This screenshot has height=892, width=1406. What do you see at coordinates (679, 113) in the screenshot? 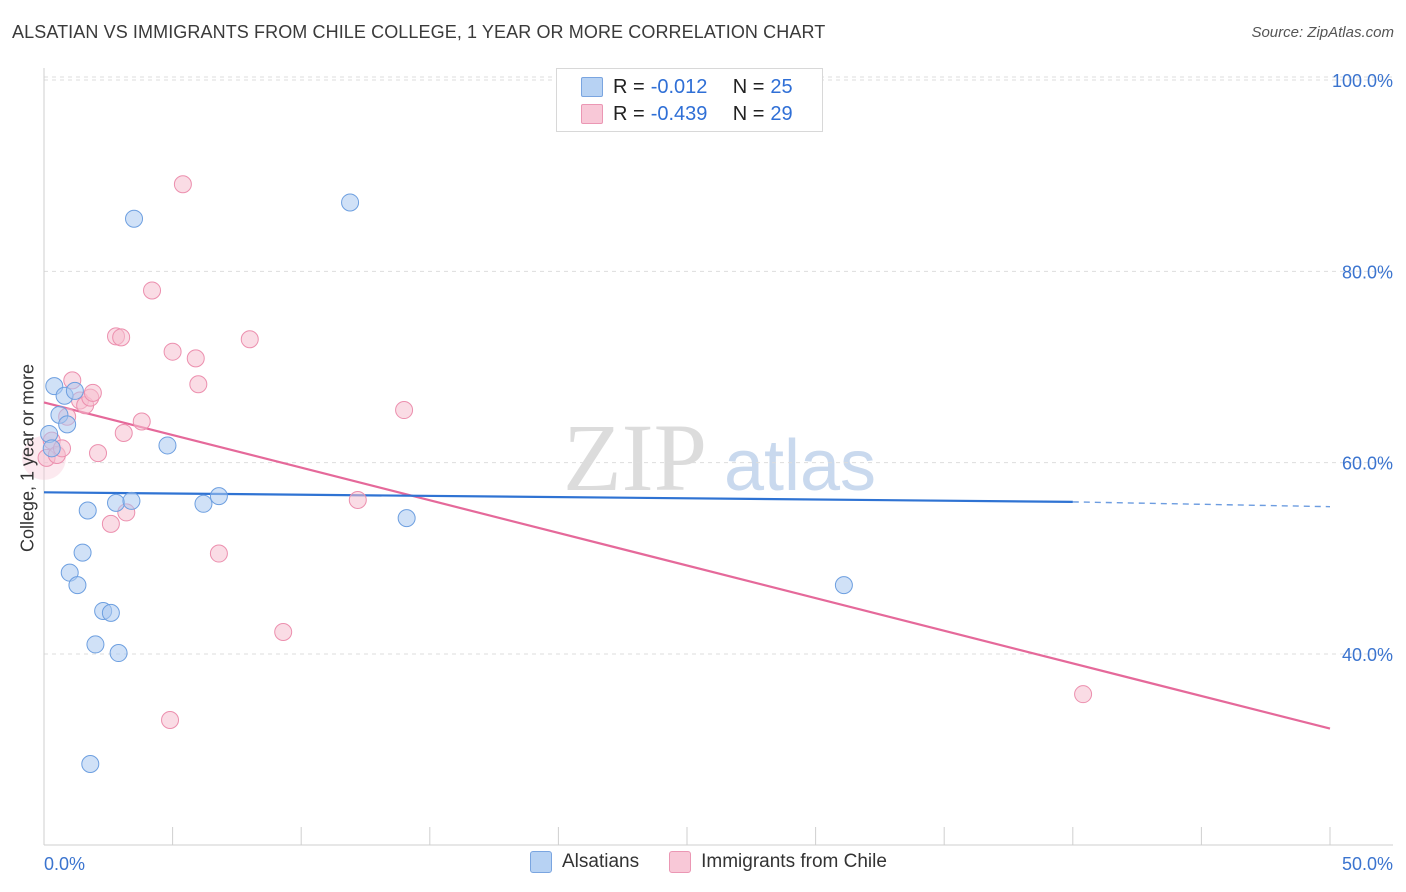
I see `legend-r-value: -0.439` at bounding box center [679, 113].